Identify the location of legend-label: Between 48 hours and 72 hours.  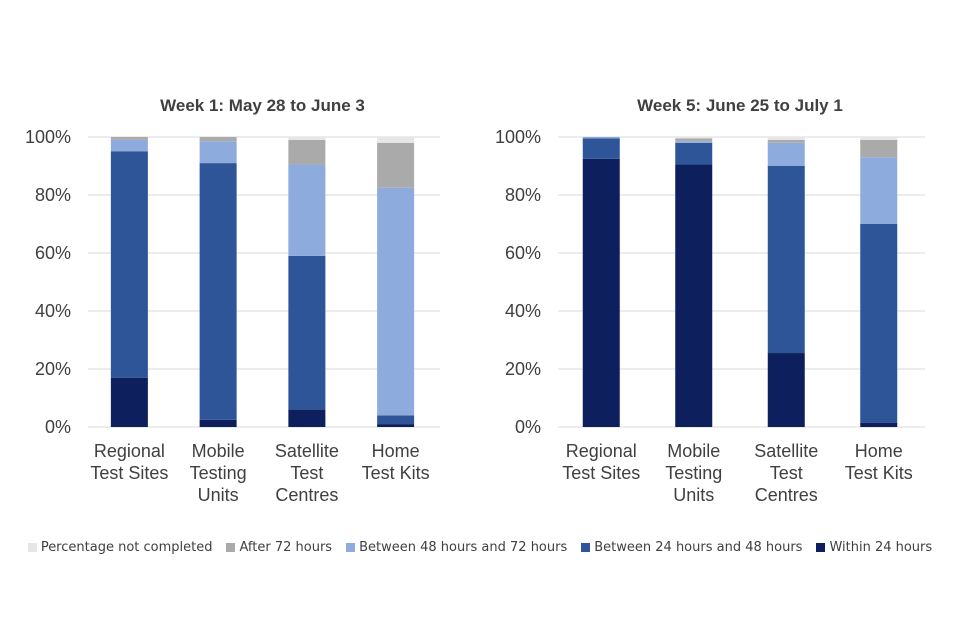
(463, 547).